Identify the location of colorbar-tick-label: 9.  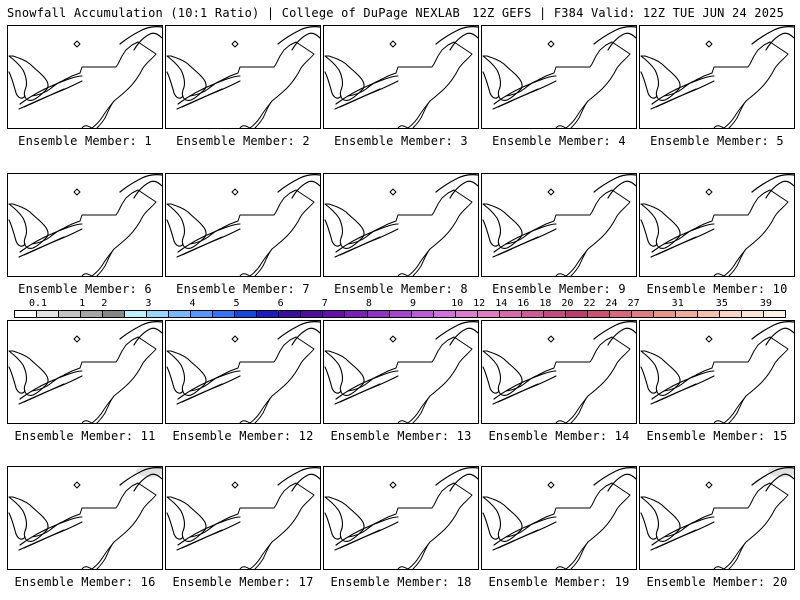
(413, 303).